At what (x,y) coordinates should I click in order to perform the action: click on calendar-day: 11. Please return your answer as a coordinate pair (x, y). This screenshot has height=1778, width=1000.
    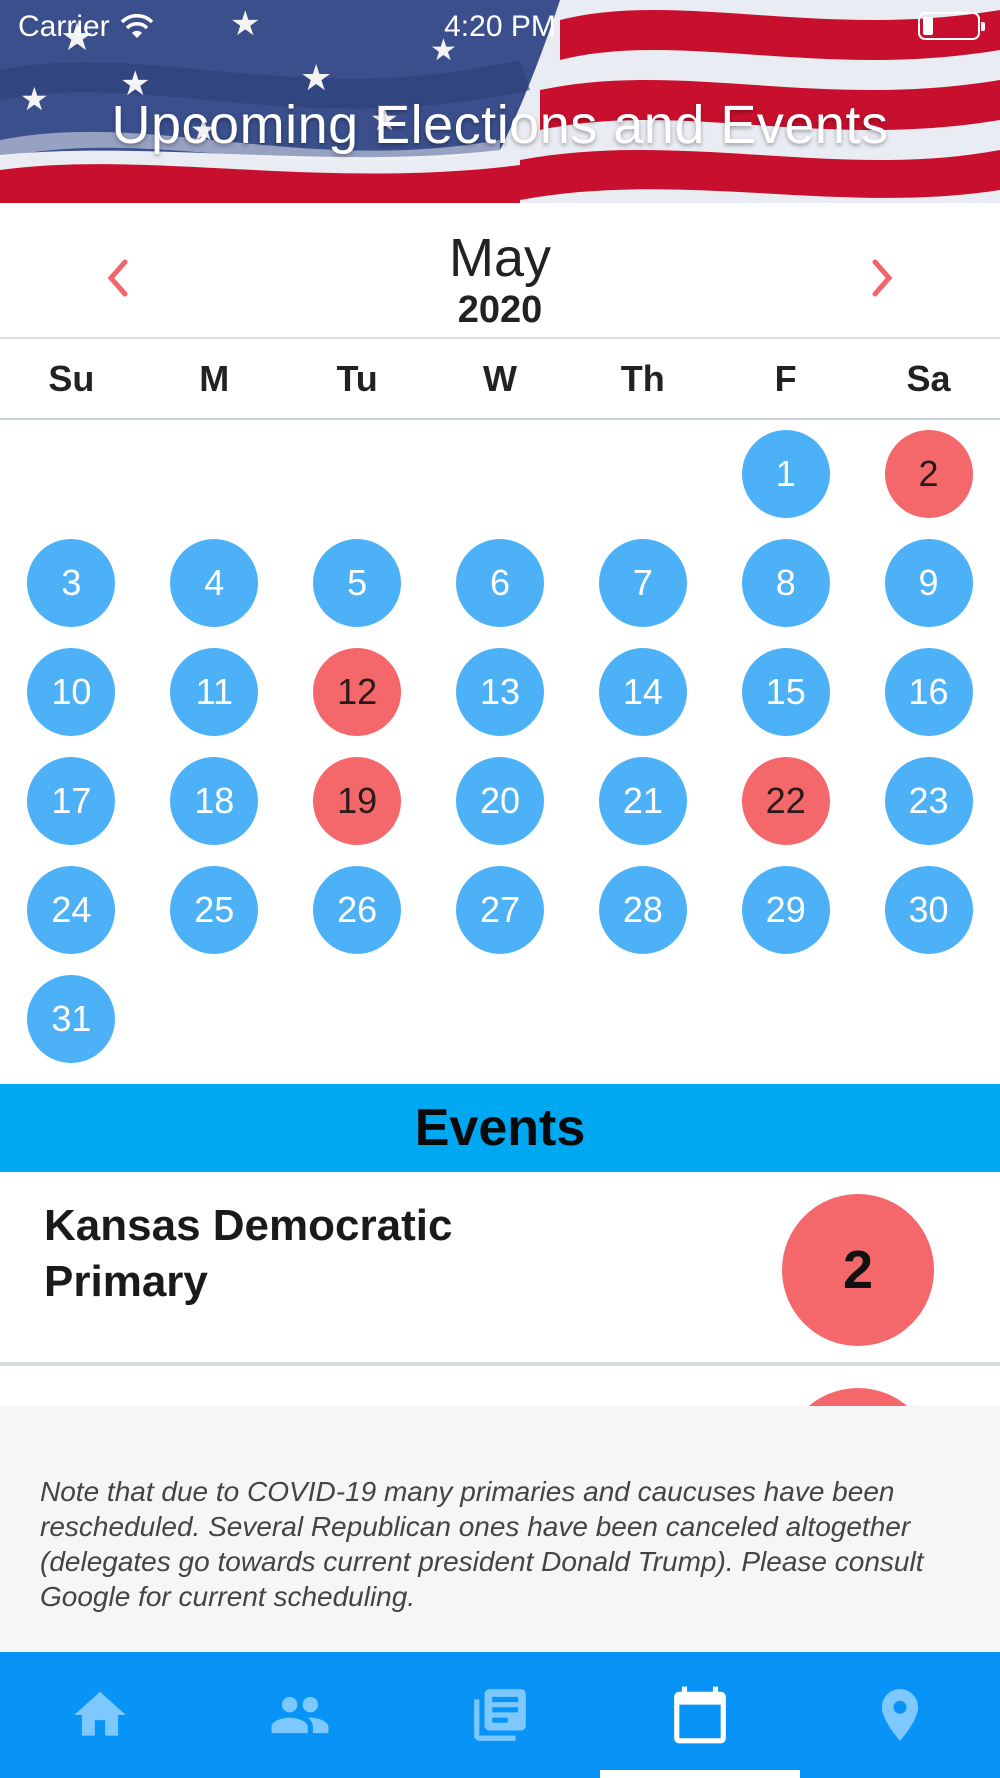
    Looking at the image, I should click on (214, 692).